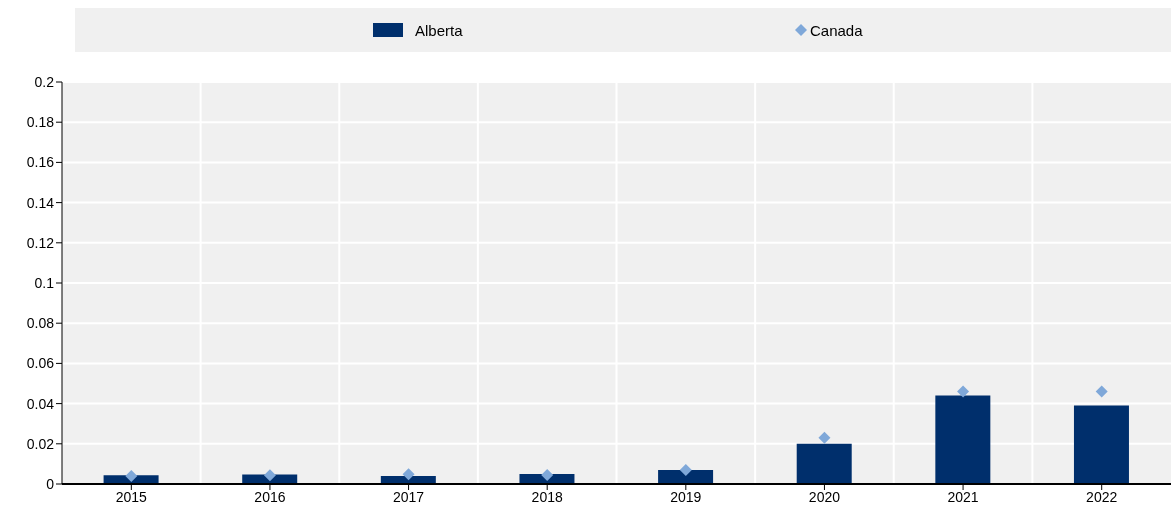 The width and height of the screenshot is (1171, 517). Describe the element at coordinates (40, 162) in the screenshot. I see `y-tick-label: 0.16` at that location.